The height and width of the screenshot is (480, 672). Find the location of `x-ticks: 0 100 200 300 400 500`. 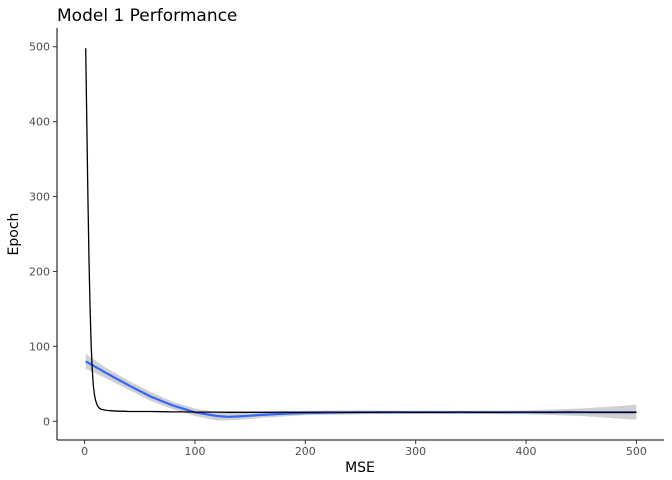

x-ticks: 0 100 200 300 400 500 is located at coordinates (364, 449).